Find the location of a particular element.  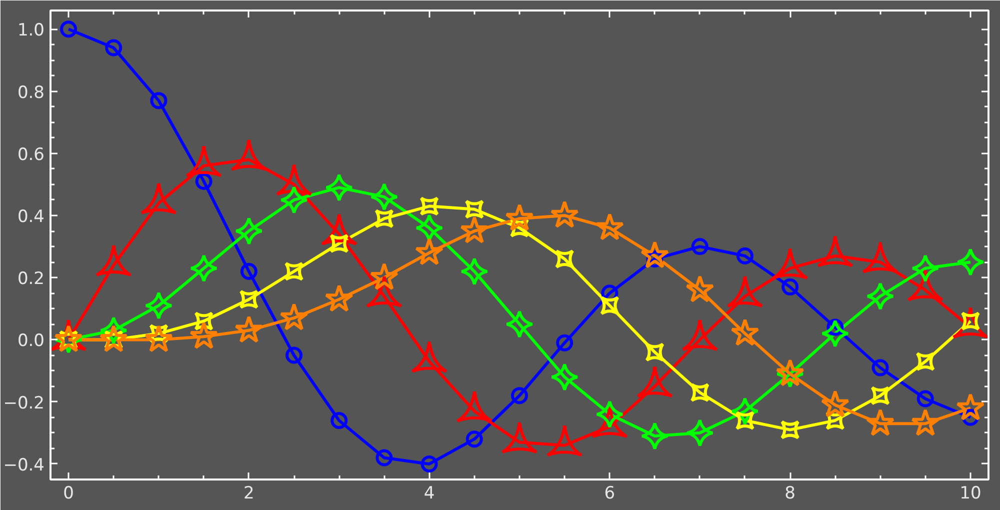

x-tick-label: 2 is located at coordinates (249, 494).